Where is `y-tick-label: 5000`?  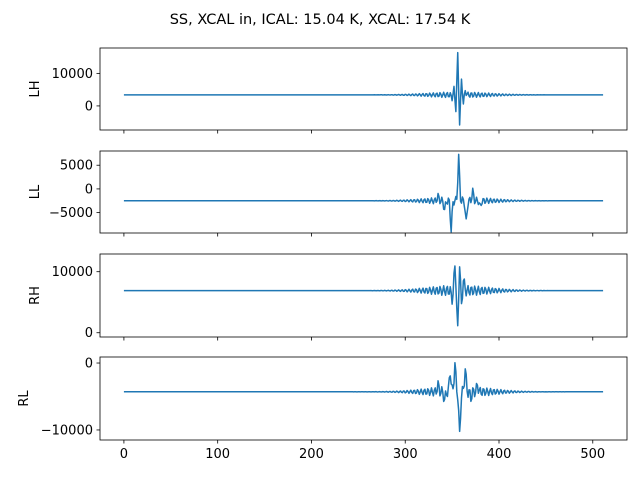
y-tick-label: 5000 is located at coordinates (76, 166).